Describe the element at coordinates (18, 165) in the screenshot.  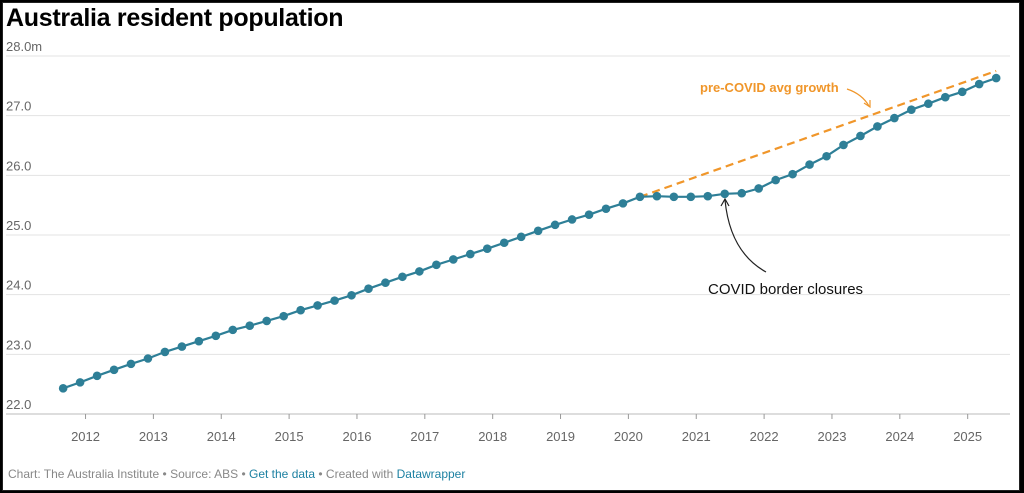
I see `y-tick-label: 26.0` at that location.